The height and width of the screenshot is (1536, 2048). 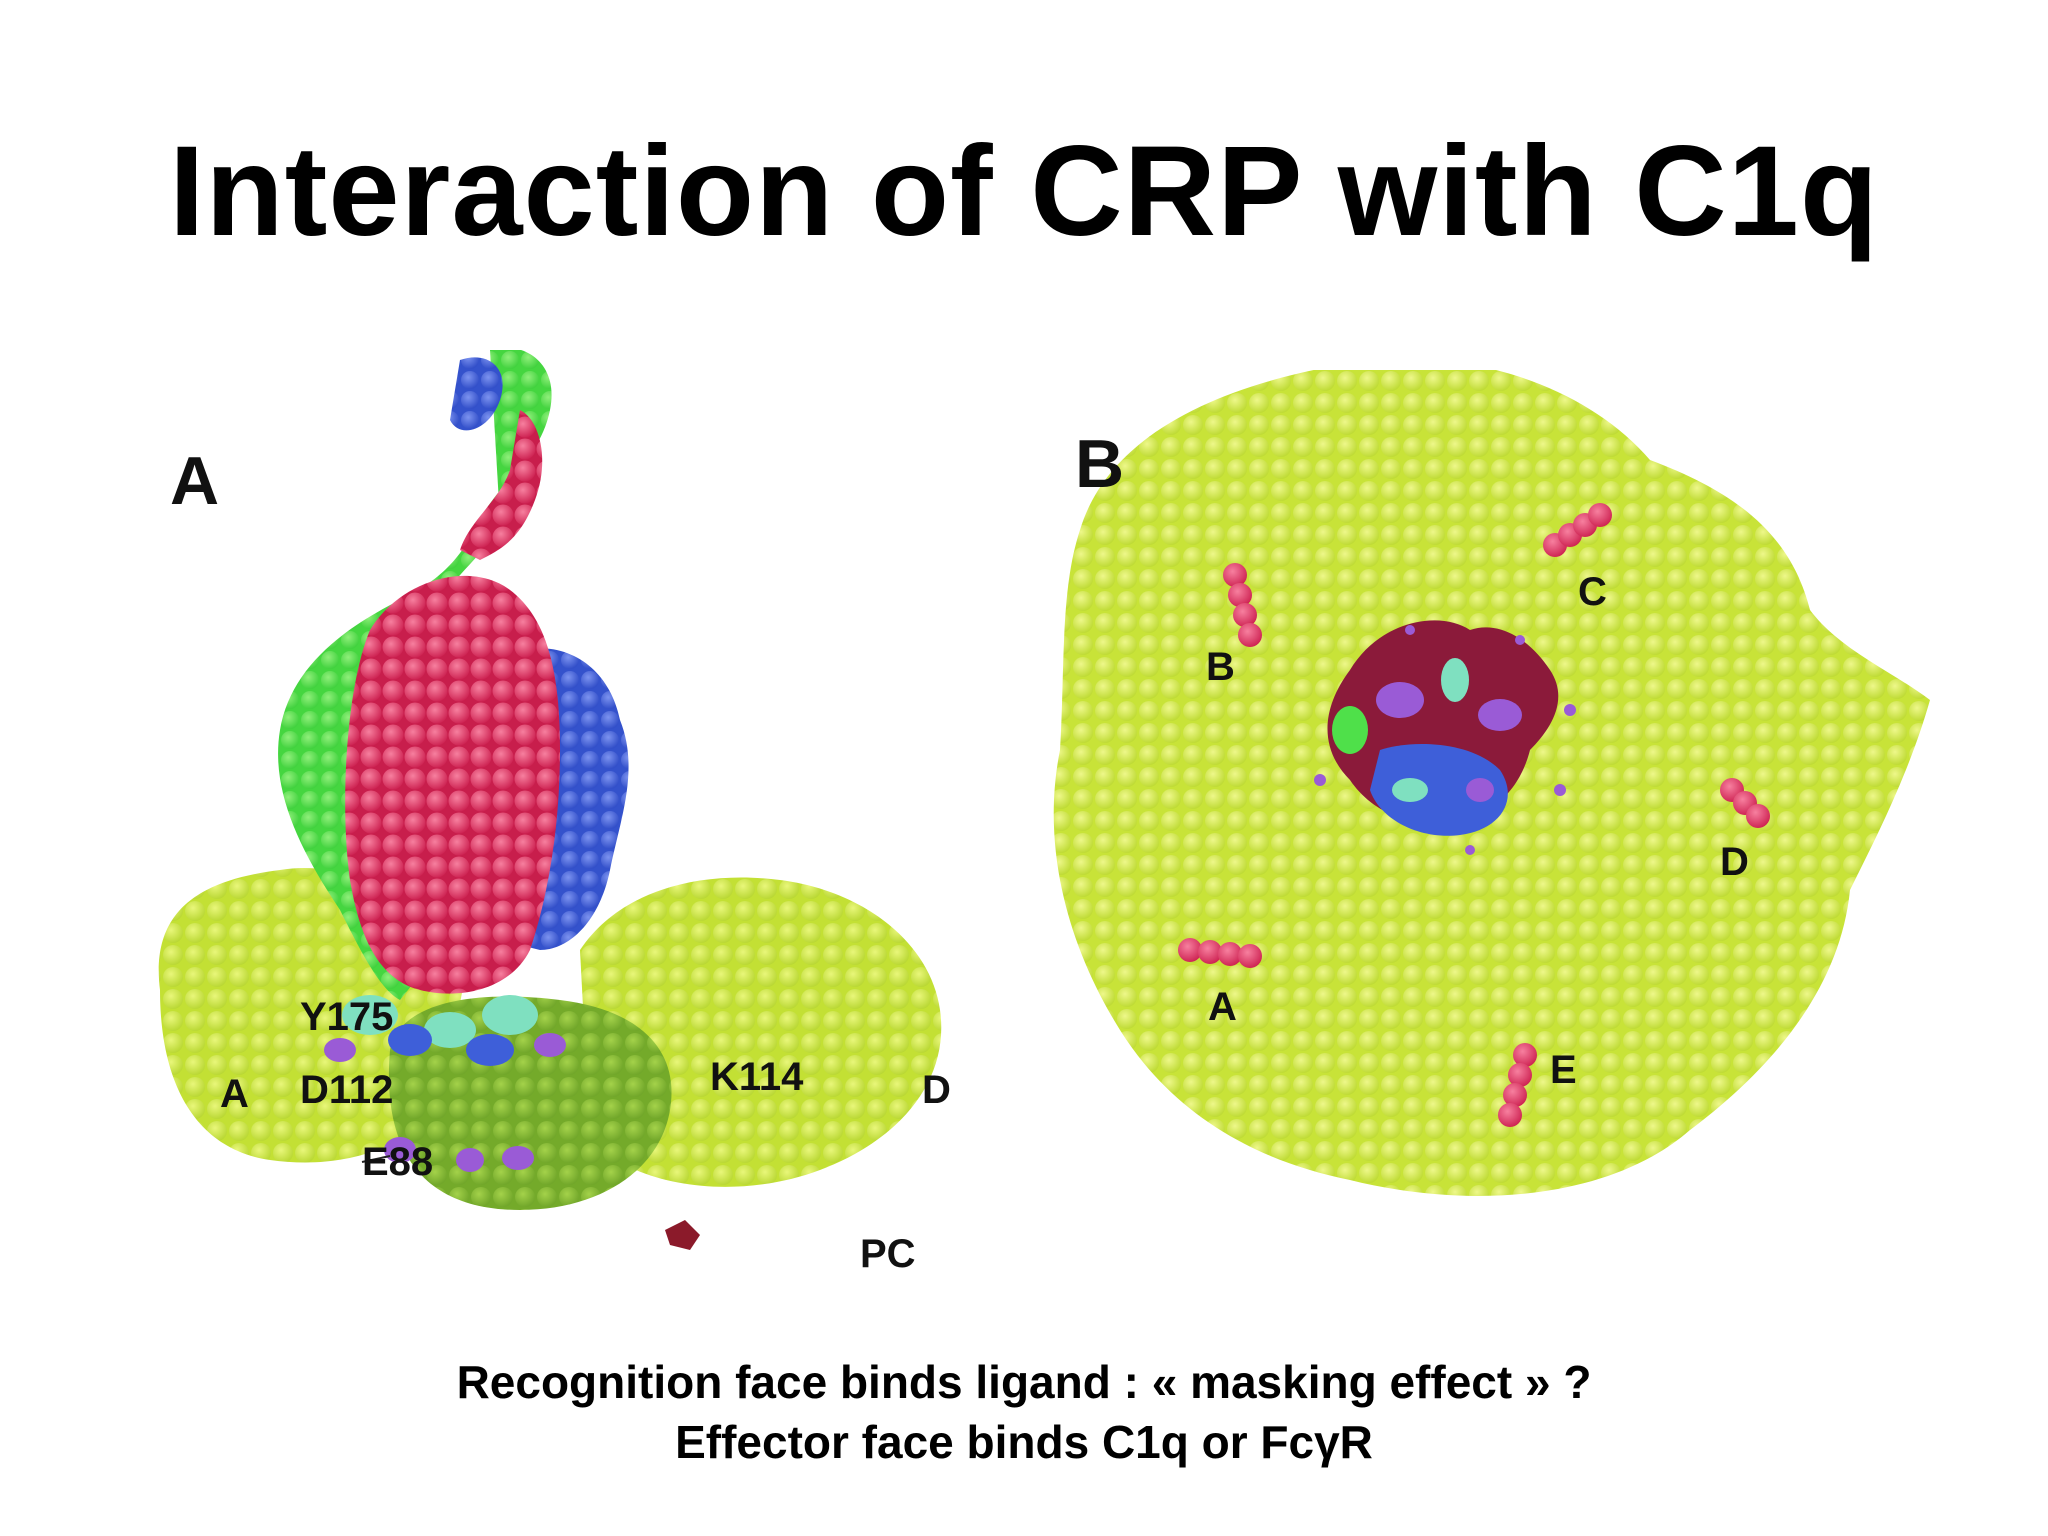 I want to click on label-site-e: E, so click(x=1563, y=1070).